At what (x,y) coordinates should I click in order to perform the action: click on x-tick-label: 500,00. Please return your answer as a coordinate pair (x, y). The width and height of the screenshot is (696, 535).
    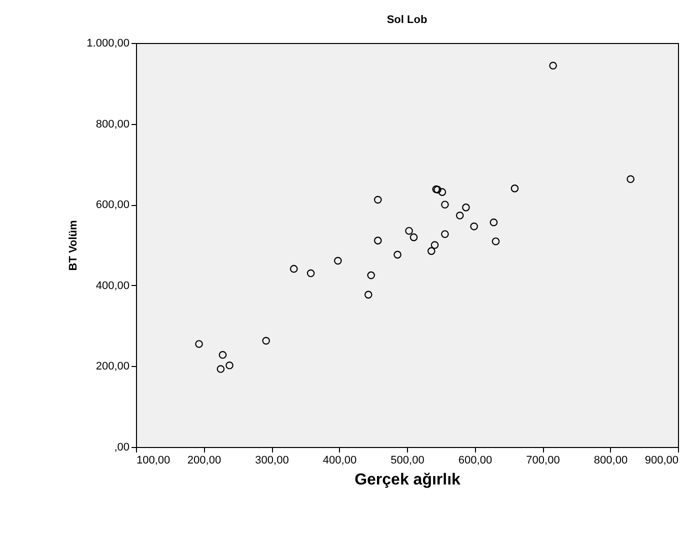
    Looking at the image, I should click on (407, 460).